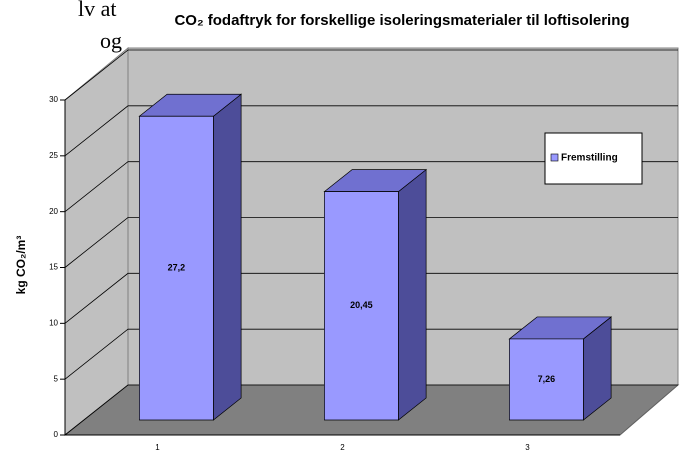 The height and width of the screenshot is (453, 680). I want to click on y-tick-label: 20, so click(53, 211).